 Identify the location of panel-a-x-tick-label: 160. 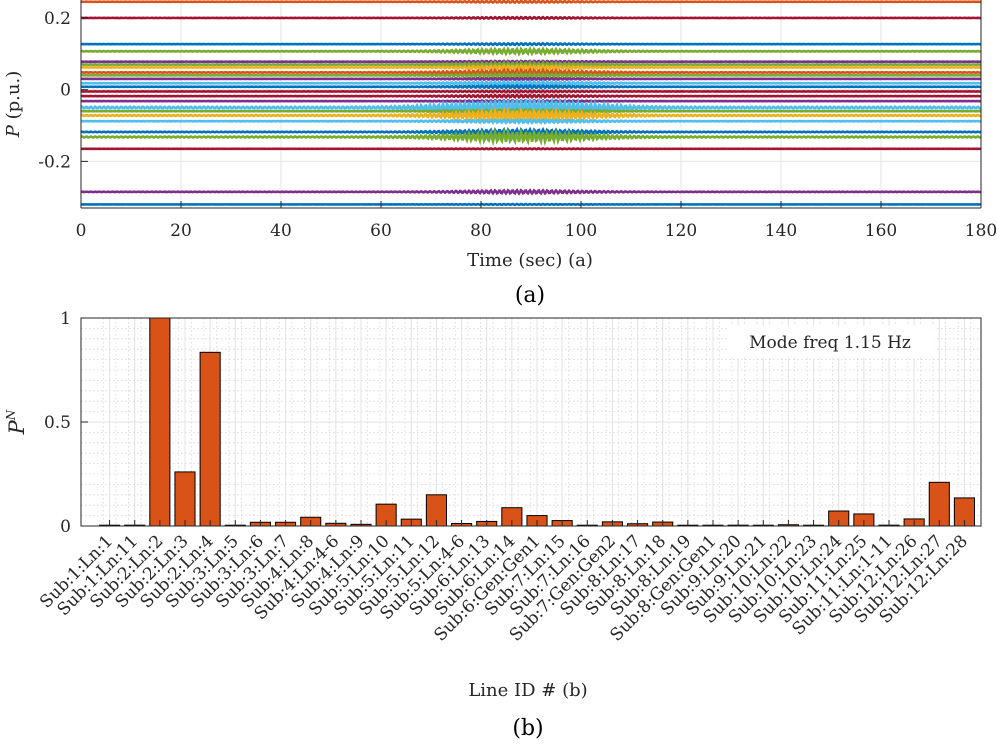
(881, 231).